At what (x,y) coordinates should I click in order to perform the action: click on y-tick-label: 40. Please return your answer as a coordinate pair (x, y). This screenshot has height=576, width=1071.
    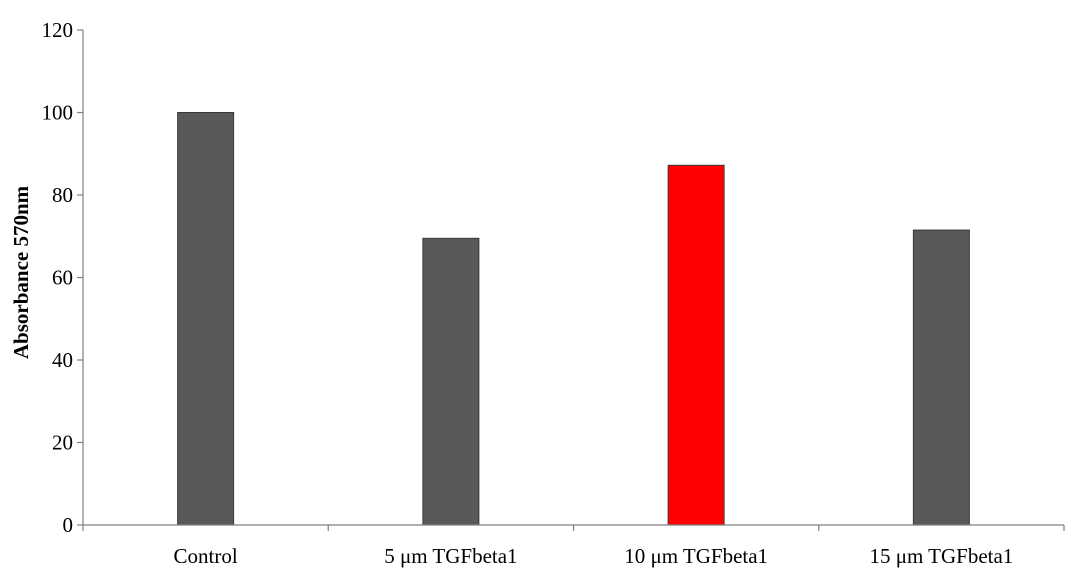
    Looking at the image, I should click on (62, 360).